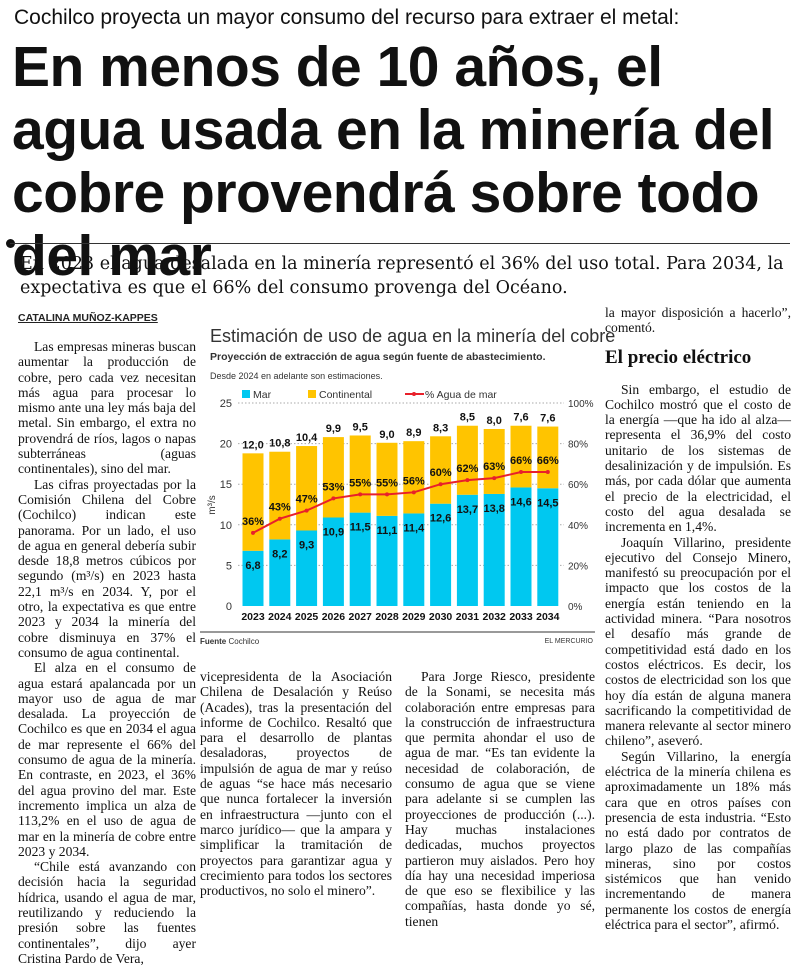 The image size is (800, 966). What do you see at coordinates (226, 445) in the screenshot?
I see `y-tick-label: 20` at bounding box center [226, 445].